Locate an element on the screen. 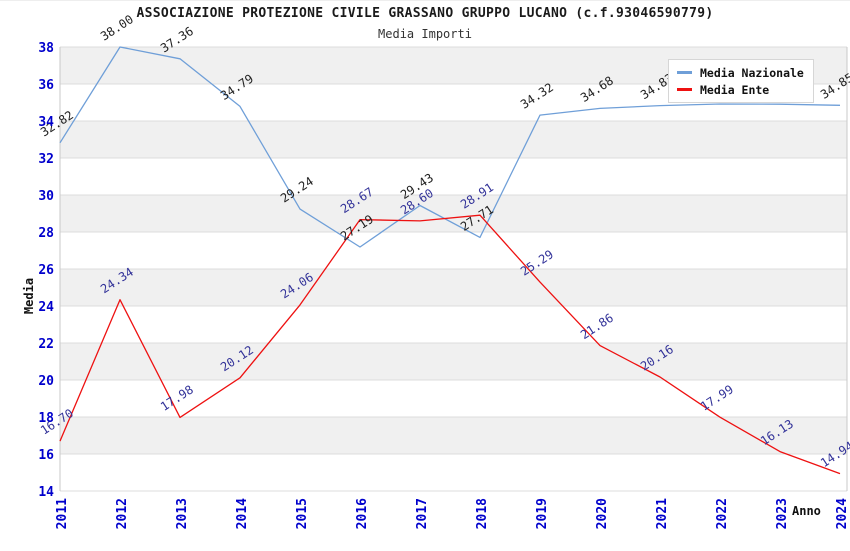 This screenshot has width=850, height=551. legend-box: Media Nazionale Media Ente is located at coordinates (741, 81).